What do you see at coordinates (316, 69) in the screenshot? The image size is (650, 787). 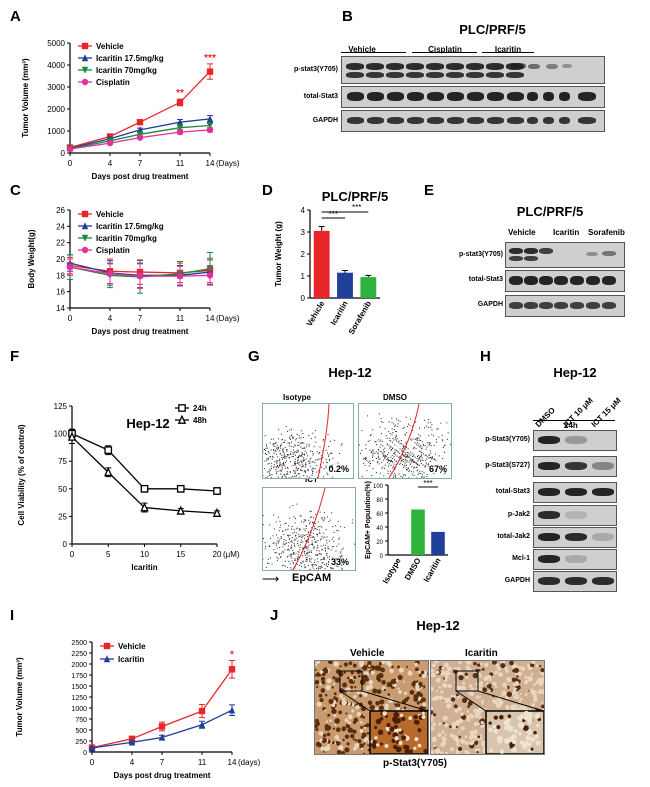 I see `blot-b-row-1-label: p-stat3(Y705)` at bounding box center [316, 69].